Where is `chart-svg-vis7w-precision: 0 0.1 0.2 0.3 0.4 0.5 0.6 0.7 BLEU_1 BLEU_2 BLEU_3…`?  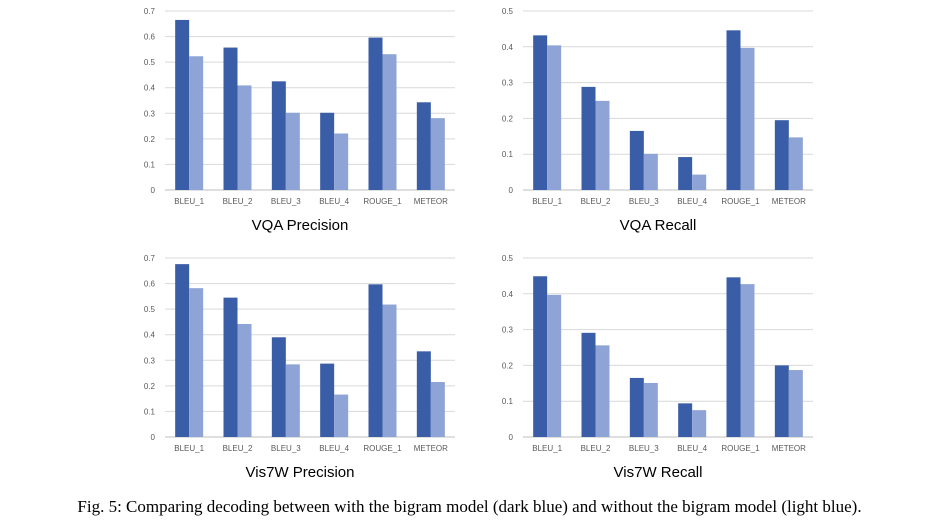
chart-svg-vis7w-precision: 0 0.1 0.2 0.3 0.4 0.5 0.6 0.7 BLEU_1 BLEU_2 BLEU_3… is located at coordinates (299, 353).